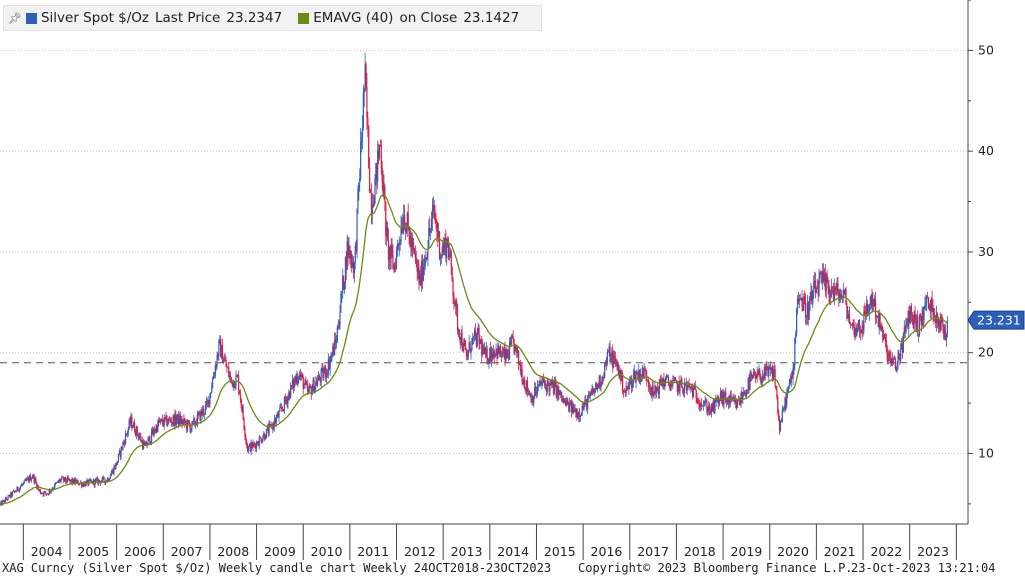  I want to click on pin-icon: 📌︎, so click(15, 18).